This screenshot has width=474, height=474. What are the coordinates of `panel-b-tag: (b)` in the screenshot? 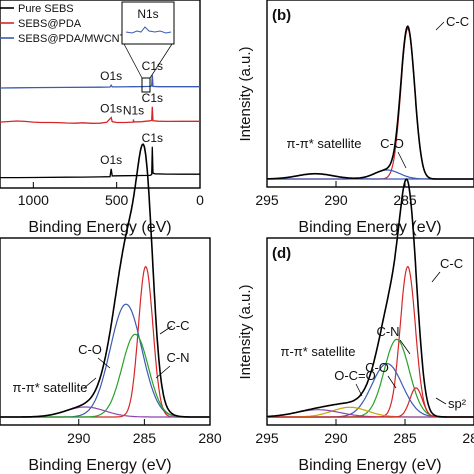 It's located at (281, 15).